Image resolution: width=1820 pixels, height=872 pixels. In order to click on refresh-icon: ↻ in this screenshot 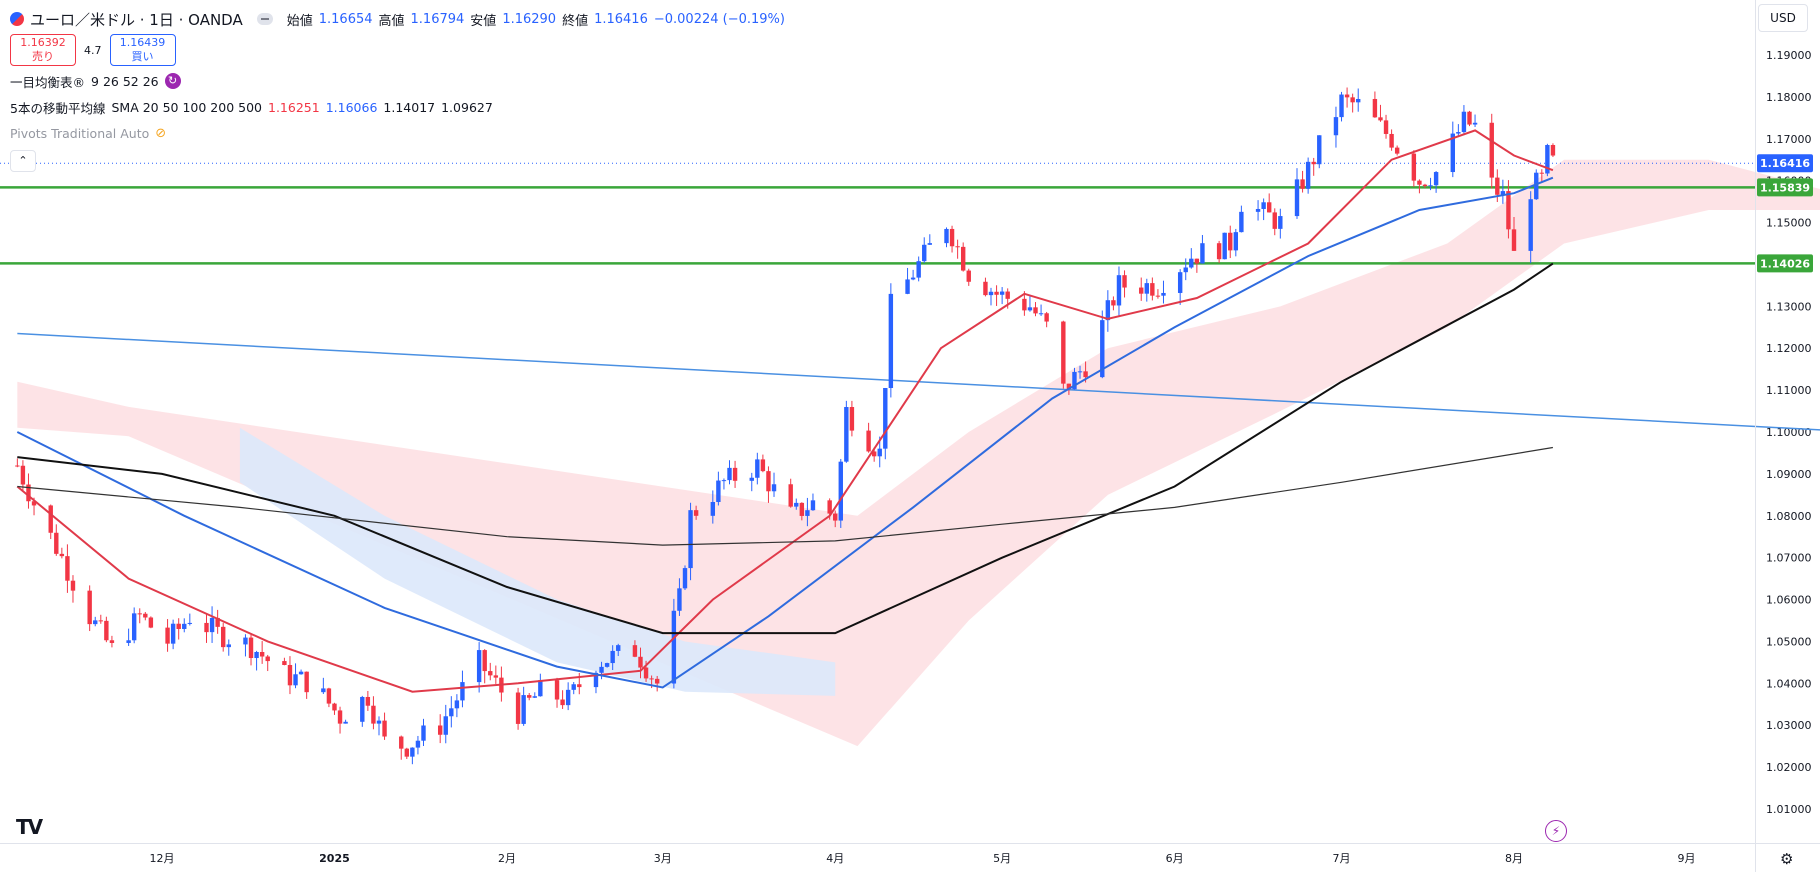, I will do `click(172, 81)`.